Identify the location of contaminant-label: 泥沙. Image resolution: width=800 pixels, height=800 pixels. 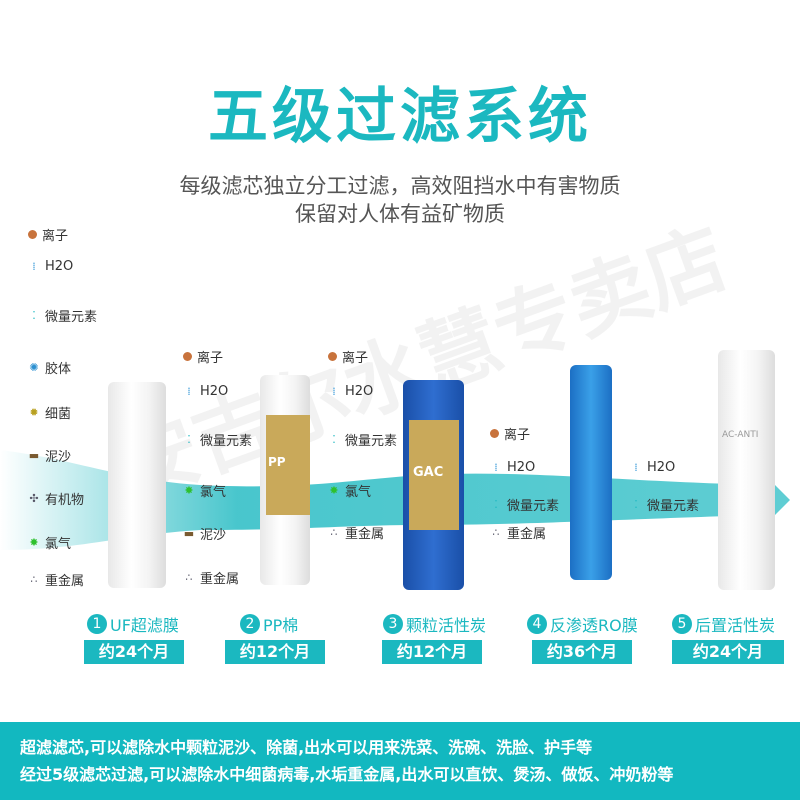
(58, 457).